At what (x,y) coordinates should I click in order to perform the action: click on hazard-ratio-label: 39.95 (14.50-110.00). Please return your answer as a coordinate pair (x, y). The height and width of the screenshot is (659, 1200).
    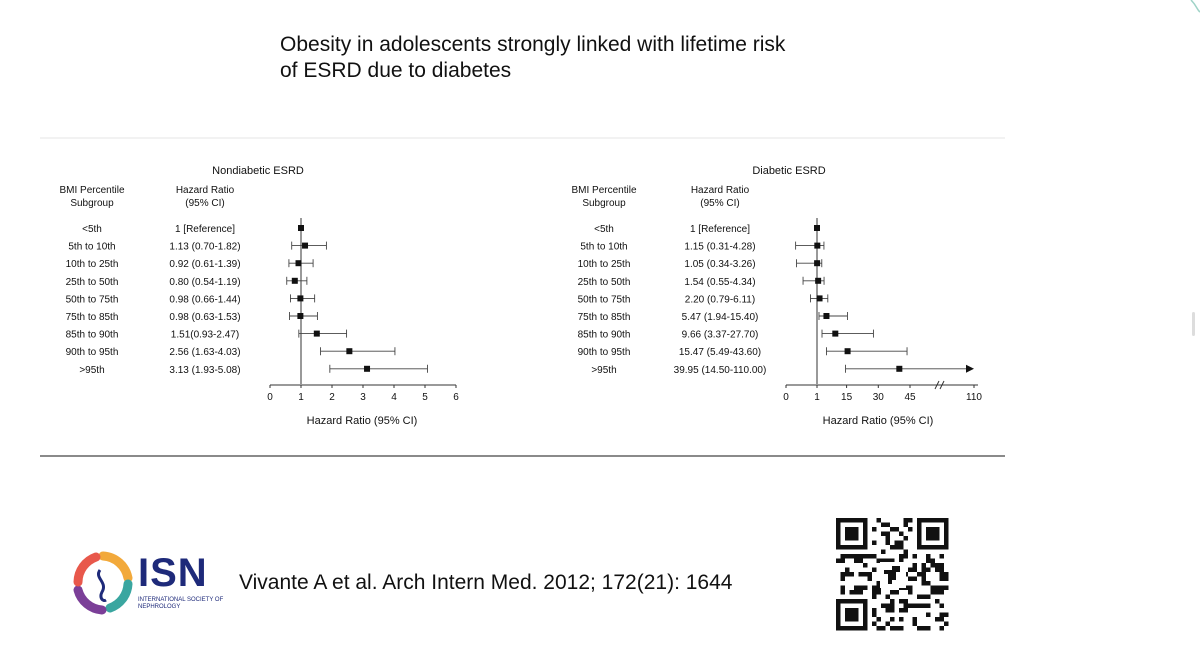
    Looking at the image, I should click on (720, 370).